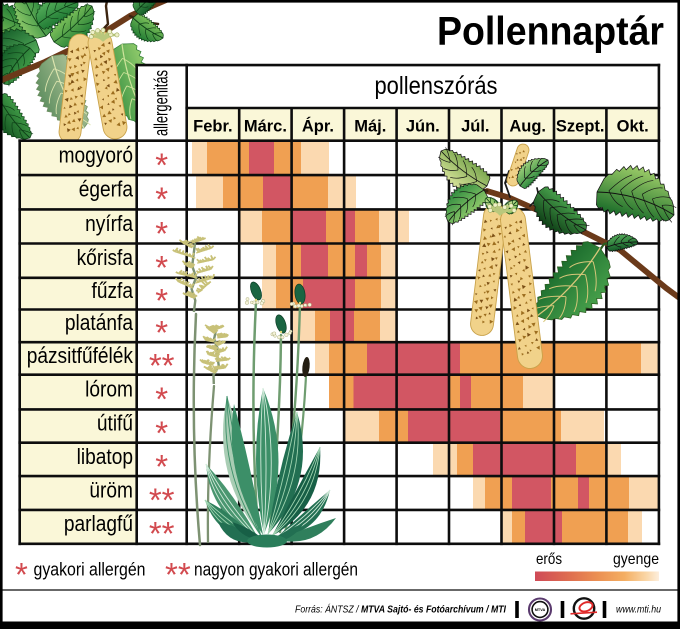 Image resolution: width=680 pixels, height=629 pixels. I want to click on svg-text: fűzfa, so click(113, 290).